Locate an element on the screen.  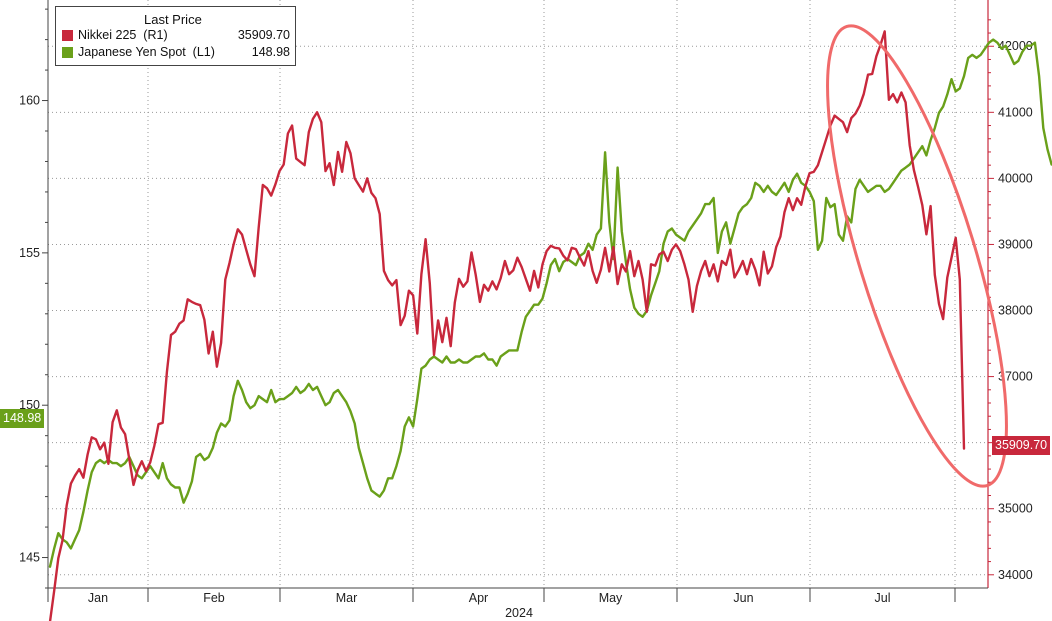
left-last-value-tag: 148.98 is located at coordinates (22, 418).